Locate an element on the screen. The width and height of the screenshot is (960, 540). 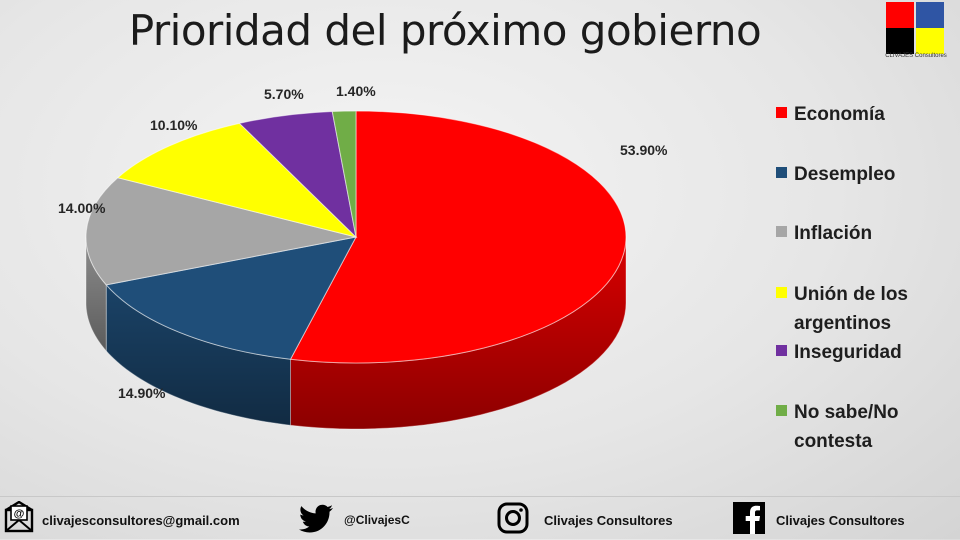
footer-twitter: @ClivajesC is located at coordinates (368, 518).